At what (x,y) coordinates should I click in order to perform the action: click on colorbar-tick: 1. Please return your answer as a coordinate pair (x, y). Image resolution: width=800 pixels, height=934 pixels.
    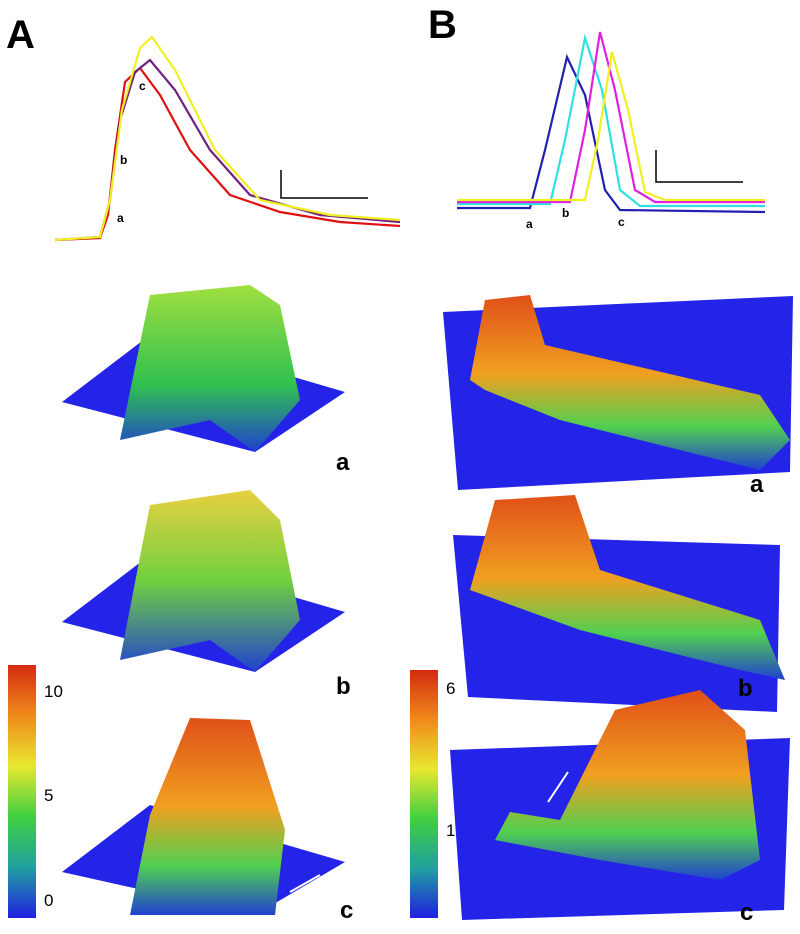
    Looking at the image, I should click on (450, 830).